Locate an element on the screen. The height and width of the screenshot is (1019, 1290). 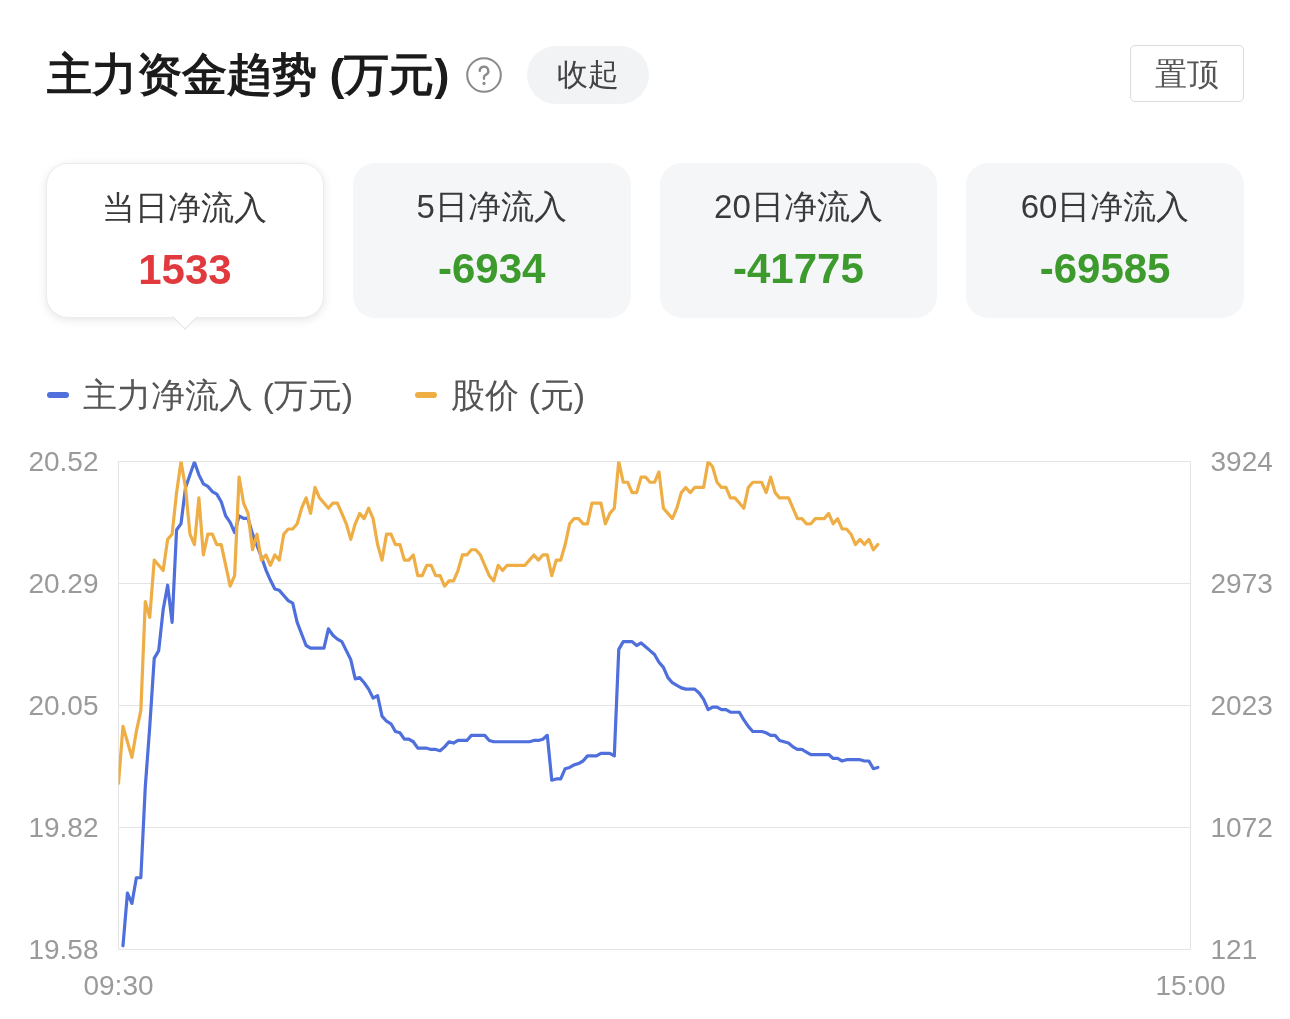
y-tick-label: 20.05 is located at coordinates (63, 705).